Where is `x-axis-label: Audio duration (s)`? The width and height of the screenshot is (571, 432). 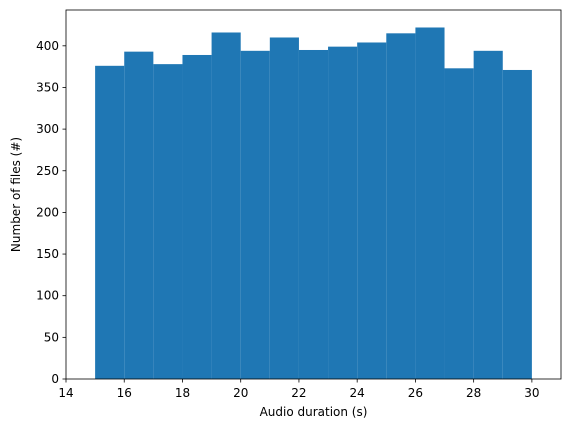 x-axis-label: Audio duration (s) is located at coordinates (314, 412).